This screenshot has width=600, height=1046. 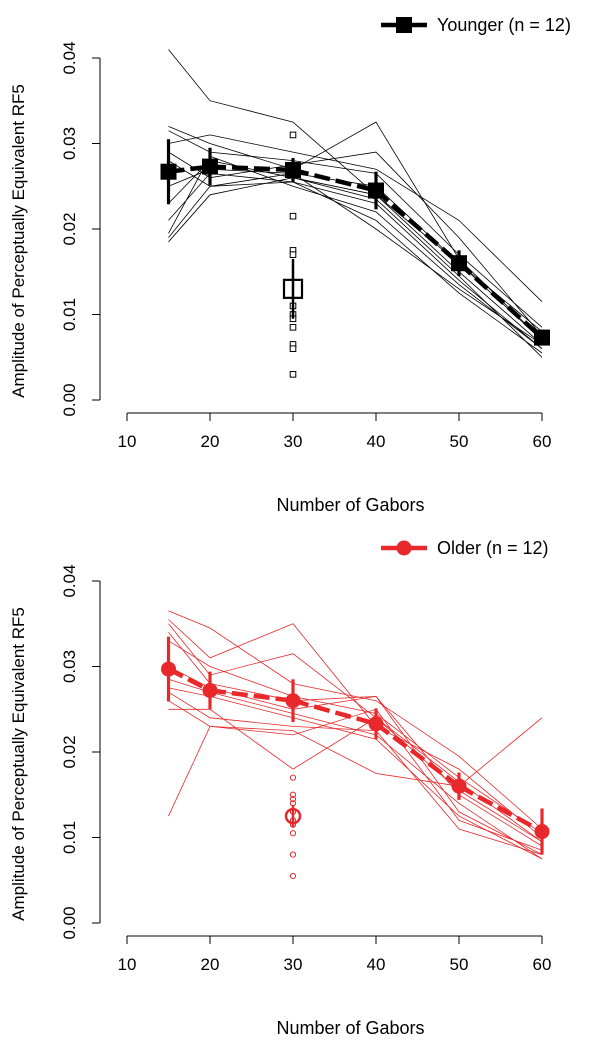 I want to click on mean-marker-x20, so click(x=210, y=166).